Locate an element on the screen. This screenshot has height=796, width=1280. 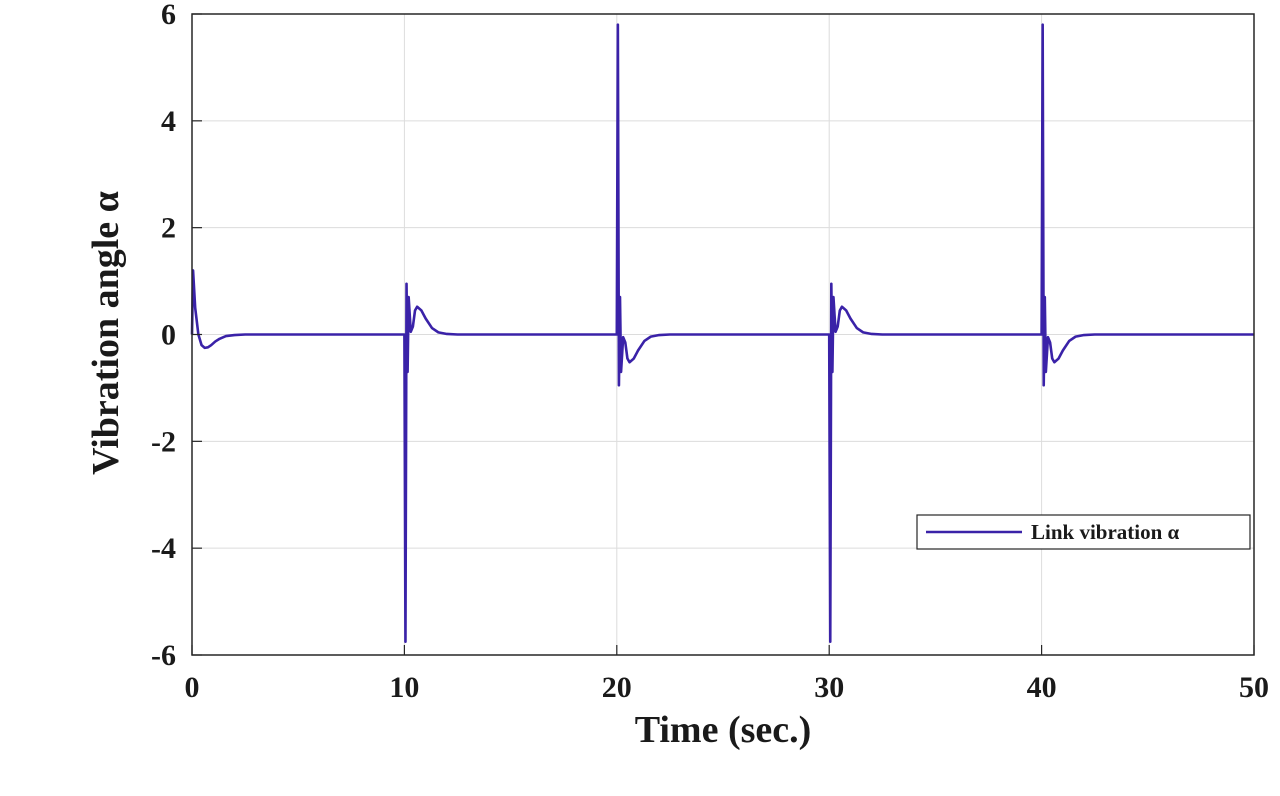
x-tick-label: 50 is located at coordinates (1254, 687).